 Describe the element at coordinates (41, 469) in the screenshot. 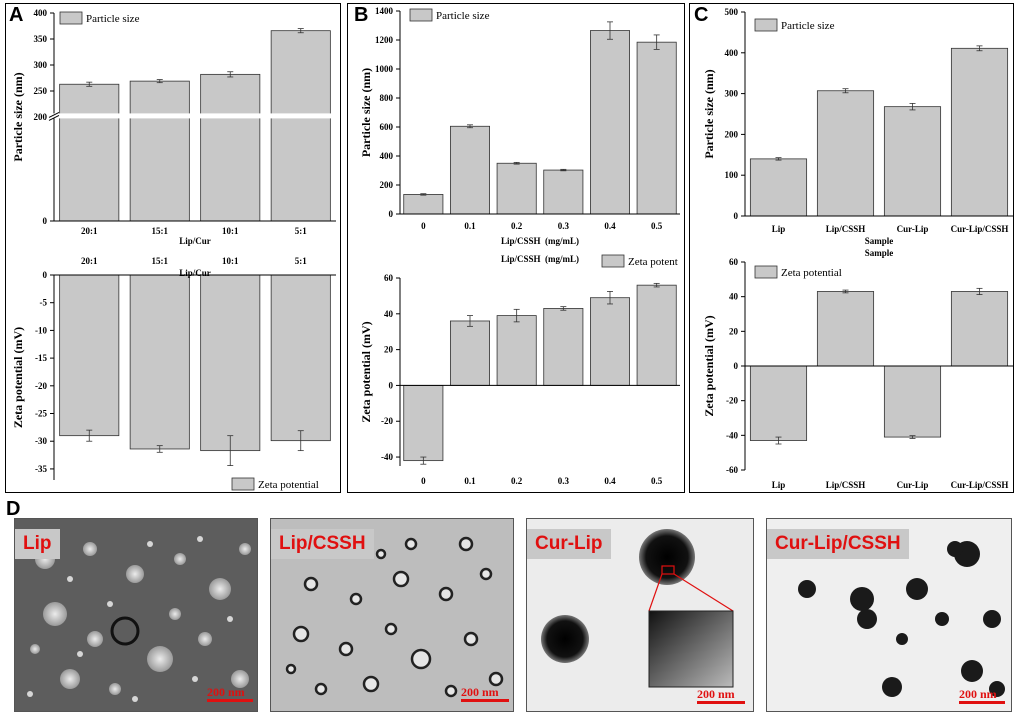

I see `a-zeta-y-tick-label: -35` at that location.